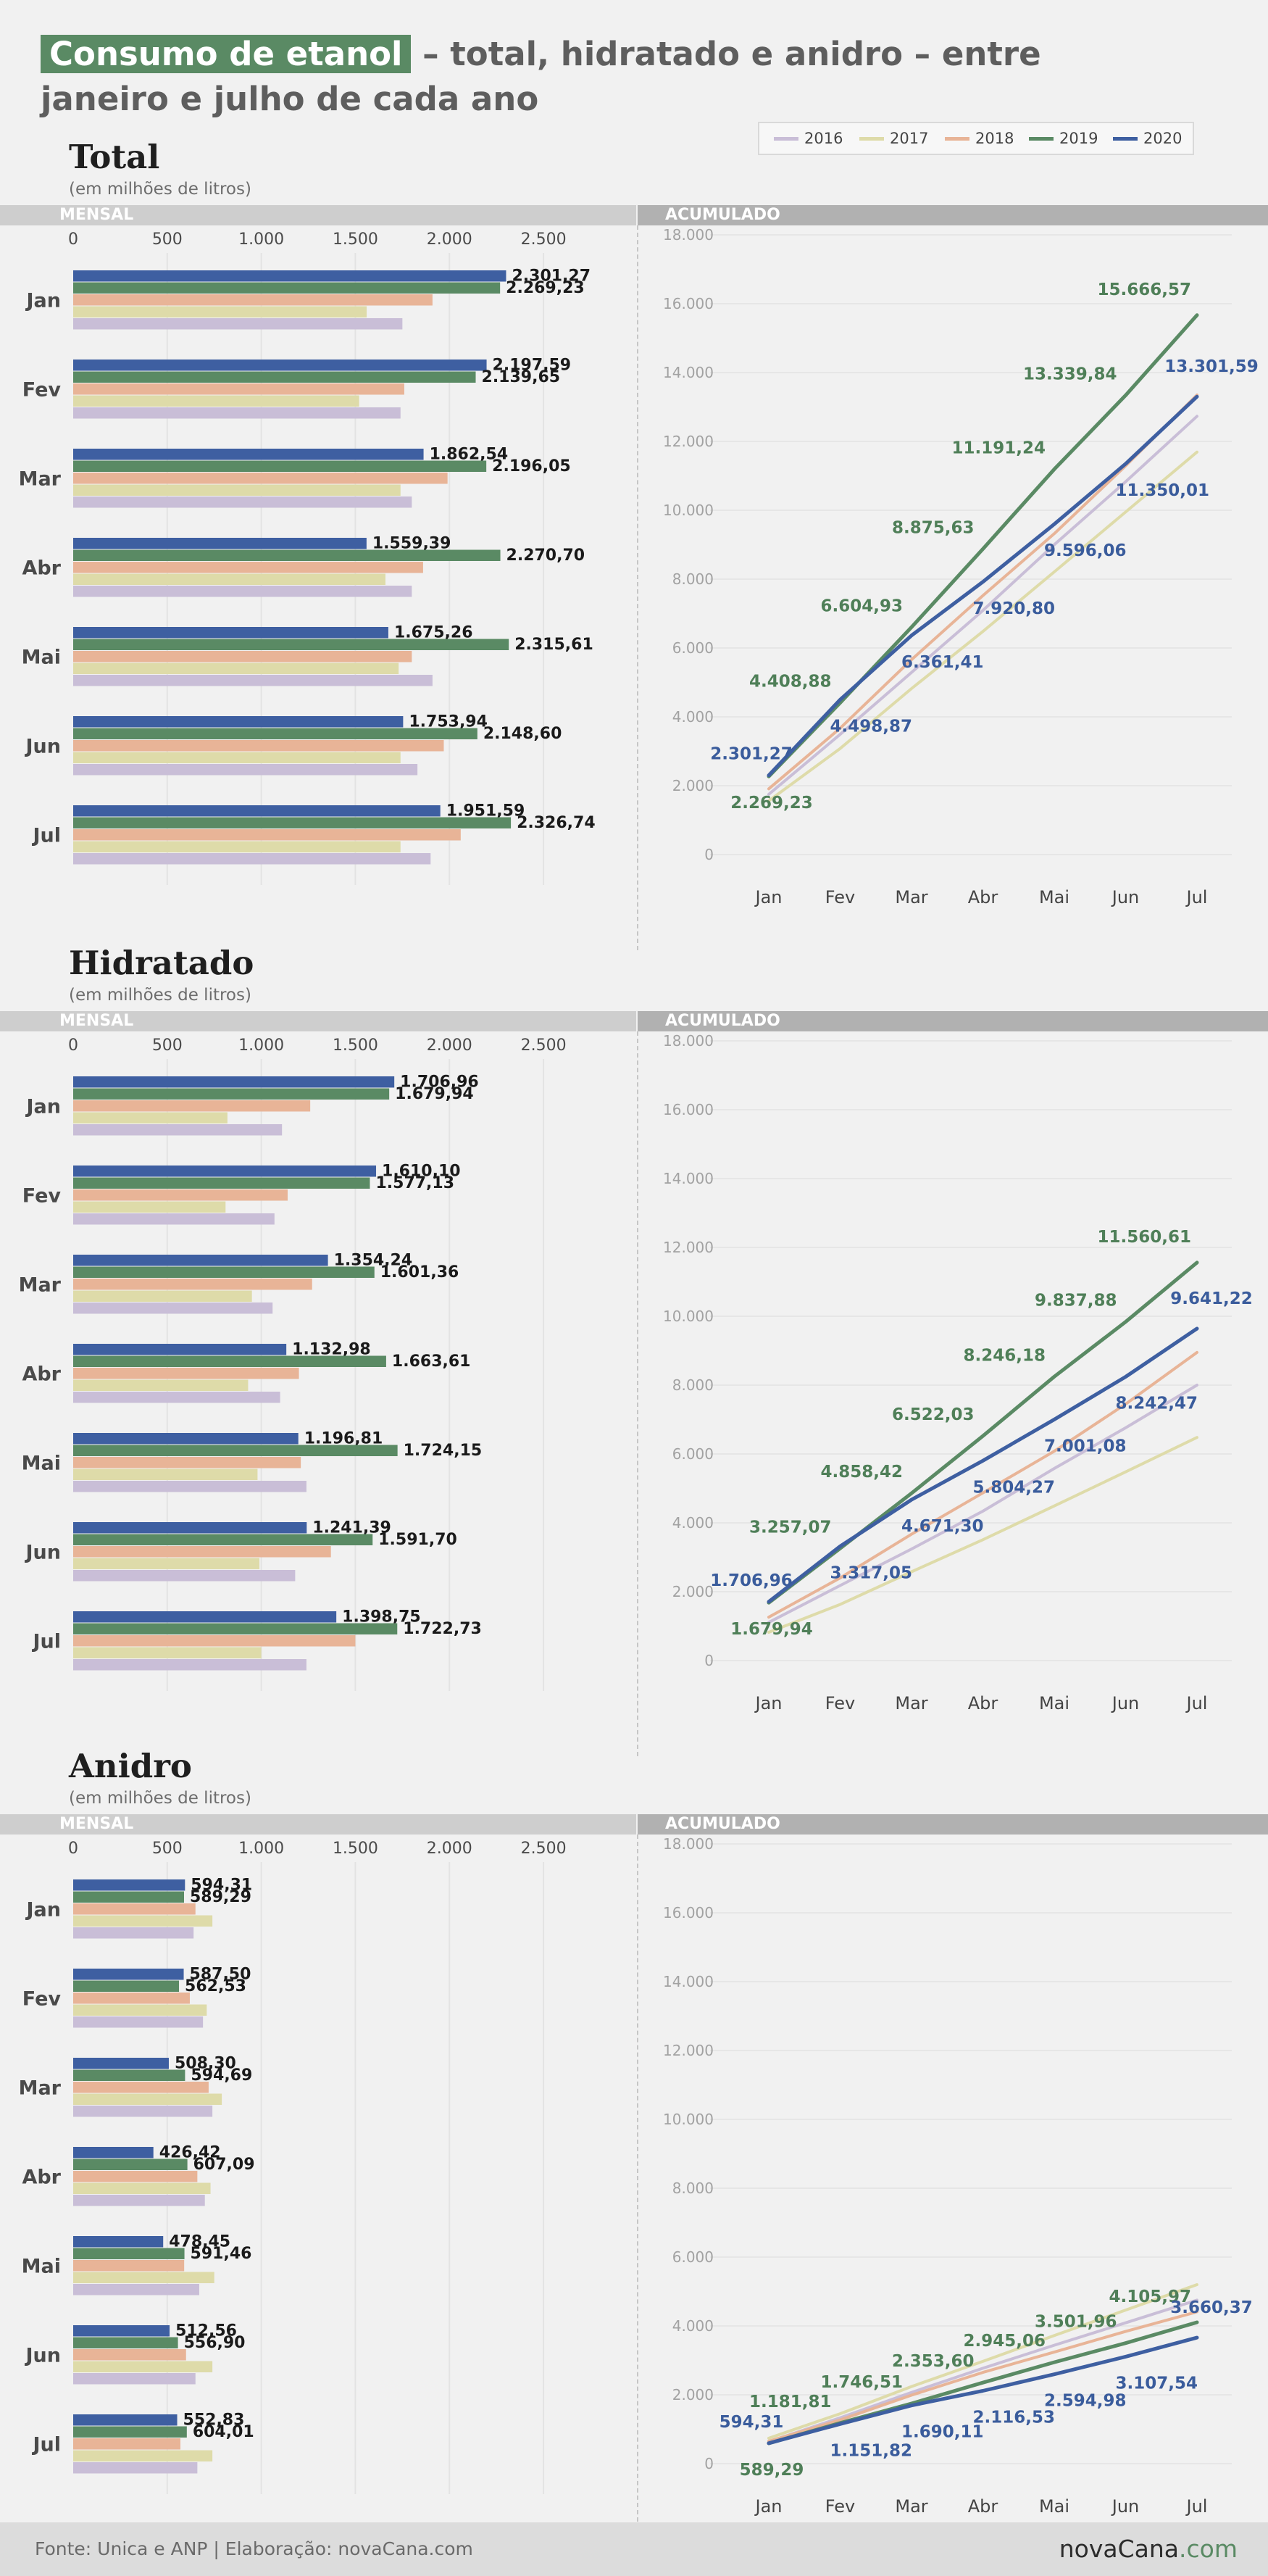 This screenshot has width=1268, height=2576. I want to click on series-line-2018, so click(983, 1484).